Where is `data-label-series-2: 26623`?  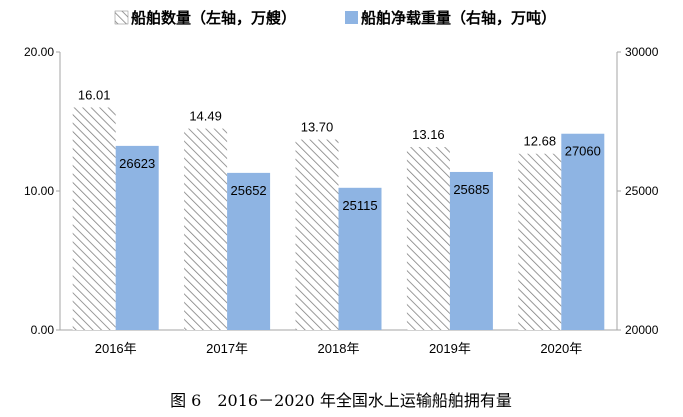
data-label-series-2: 26623 is located at coordinates (137, 163).